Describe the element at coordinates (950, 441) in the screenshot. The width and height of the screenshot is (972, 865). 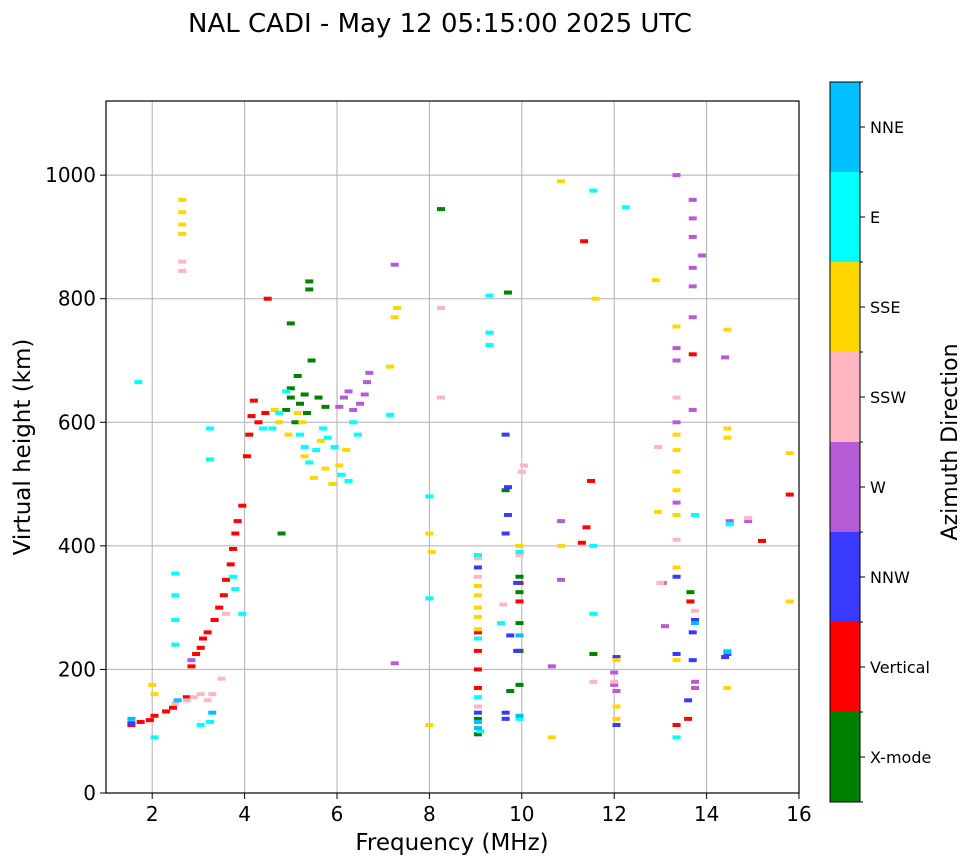
I see `colorbar-label: Azimuth Direction` at that location.